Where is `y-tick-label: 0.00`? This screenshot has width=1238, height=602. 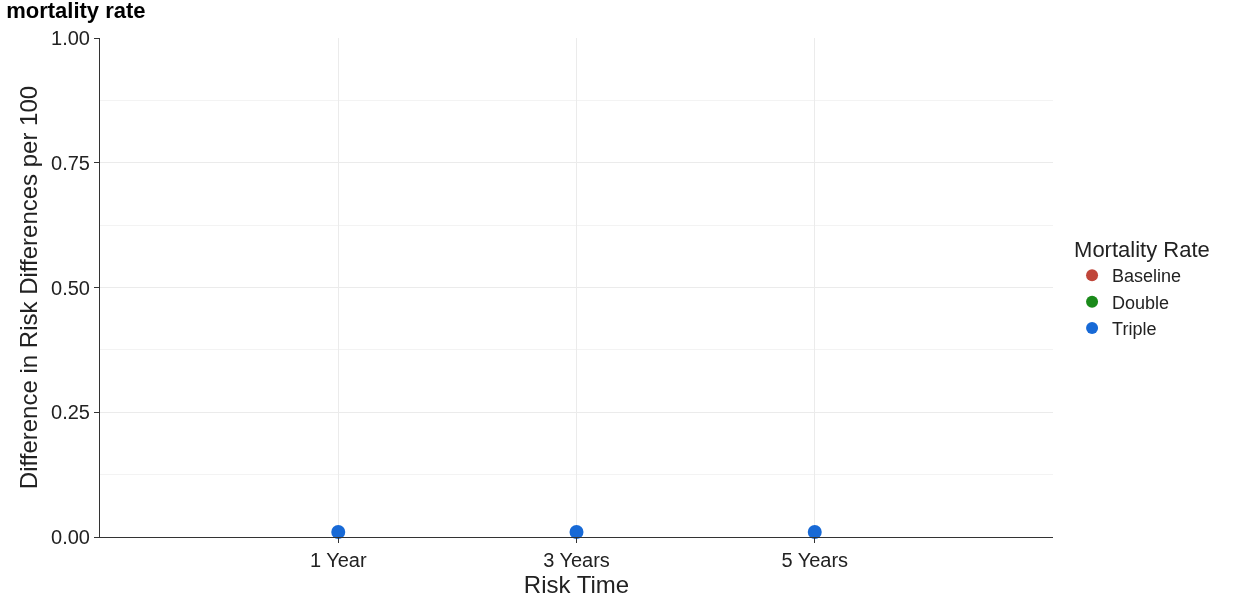
y-tick-label: 0.00 is located at coordinates (70, 537).